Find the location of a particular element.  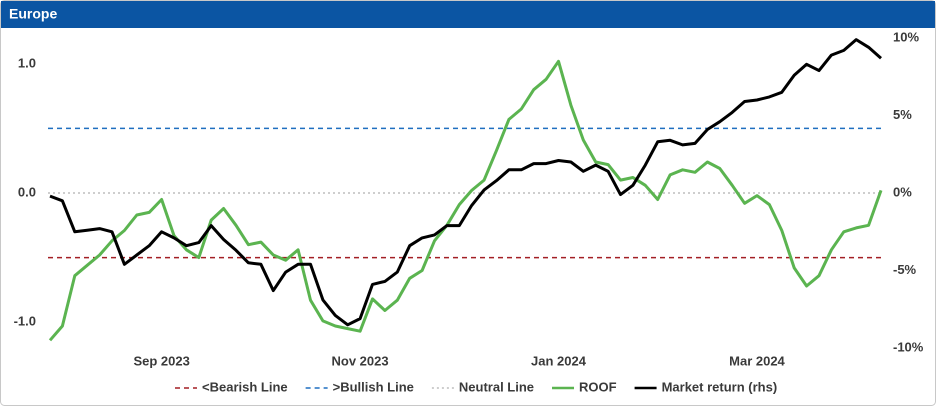

chart-title: Europe is located at coordinates (33, 14).